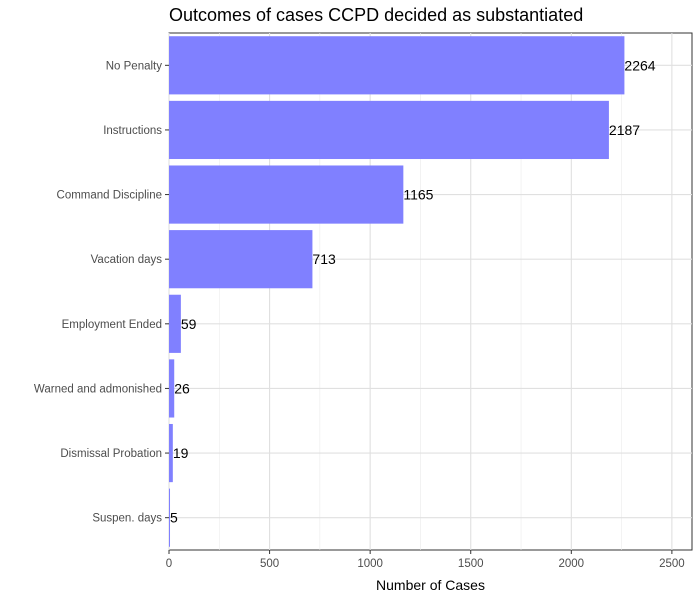  What do you see at coordinates (324, 259) in the screenshot?
I see `data-label: 713` at bounding box center [324, 259].